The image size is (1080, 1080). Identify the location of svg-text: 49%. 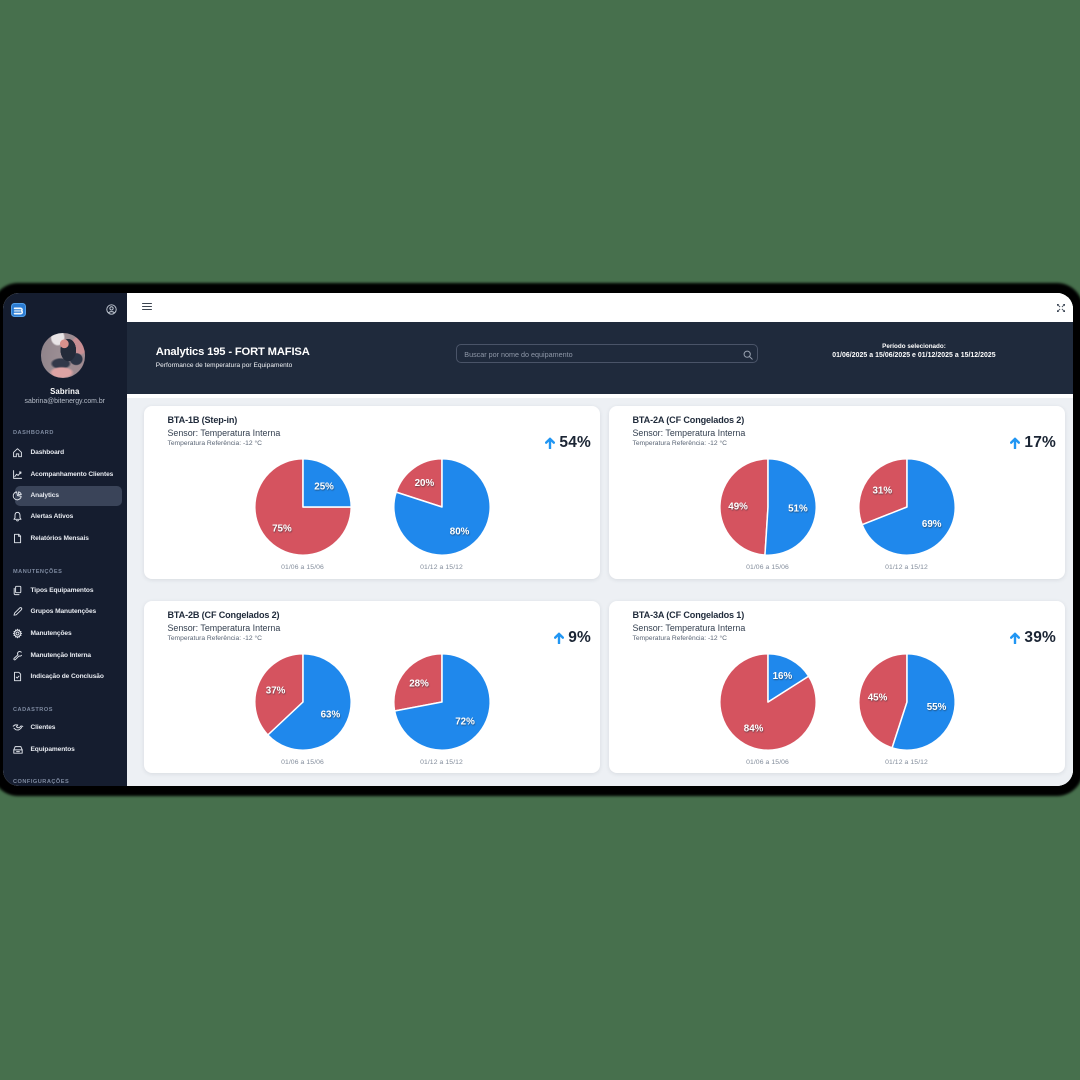
(738, 507).